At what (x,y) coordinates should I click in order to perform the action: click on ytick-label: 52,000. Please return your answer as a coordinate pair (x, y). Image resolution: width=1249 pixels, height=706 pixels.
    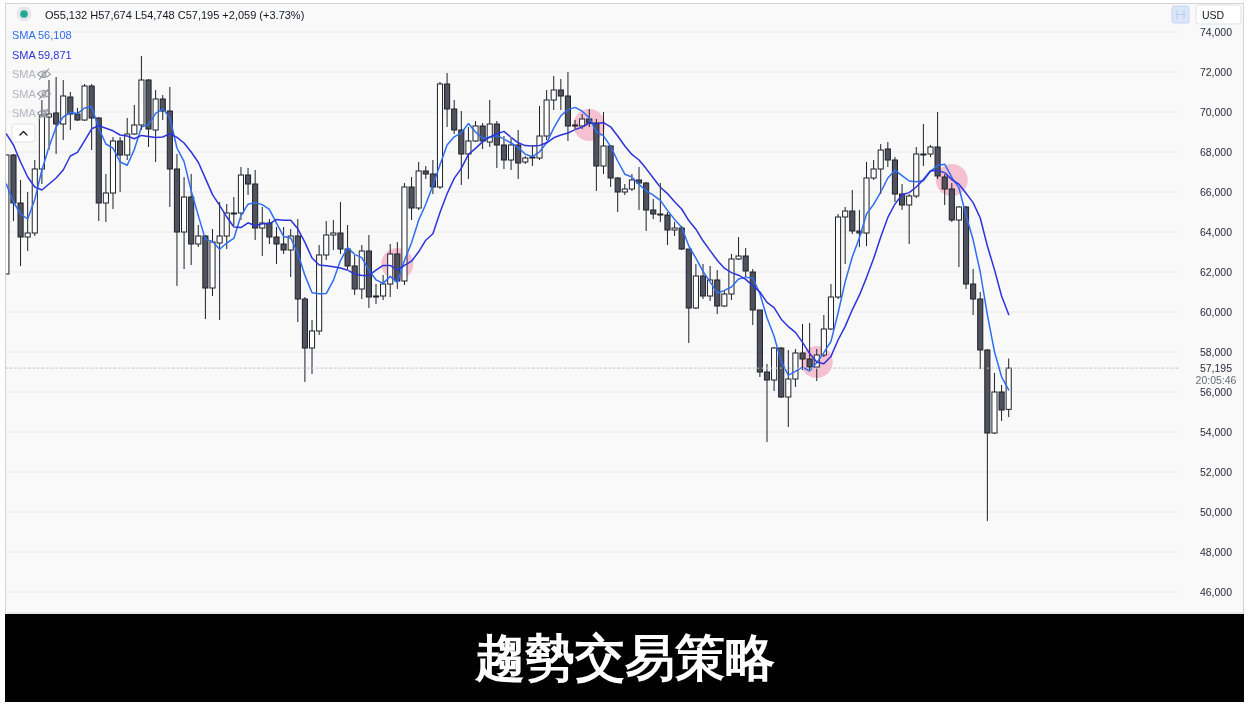
    Looking at the image, I should click on (1216, 472).